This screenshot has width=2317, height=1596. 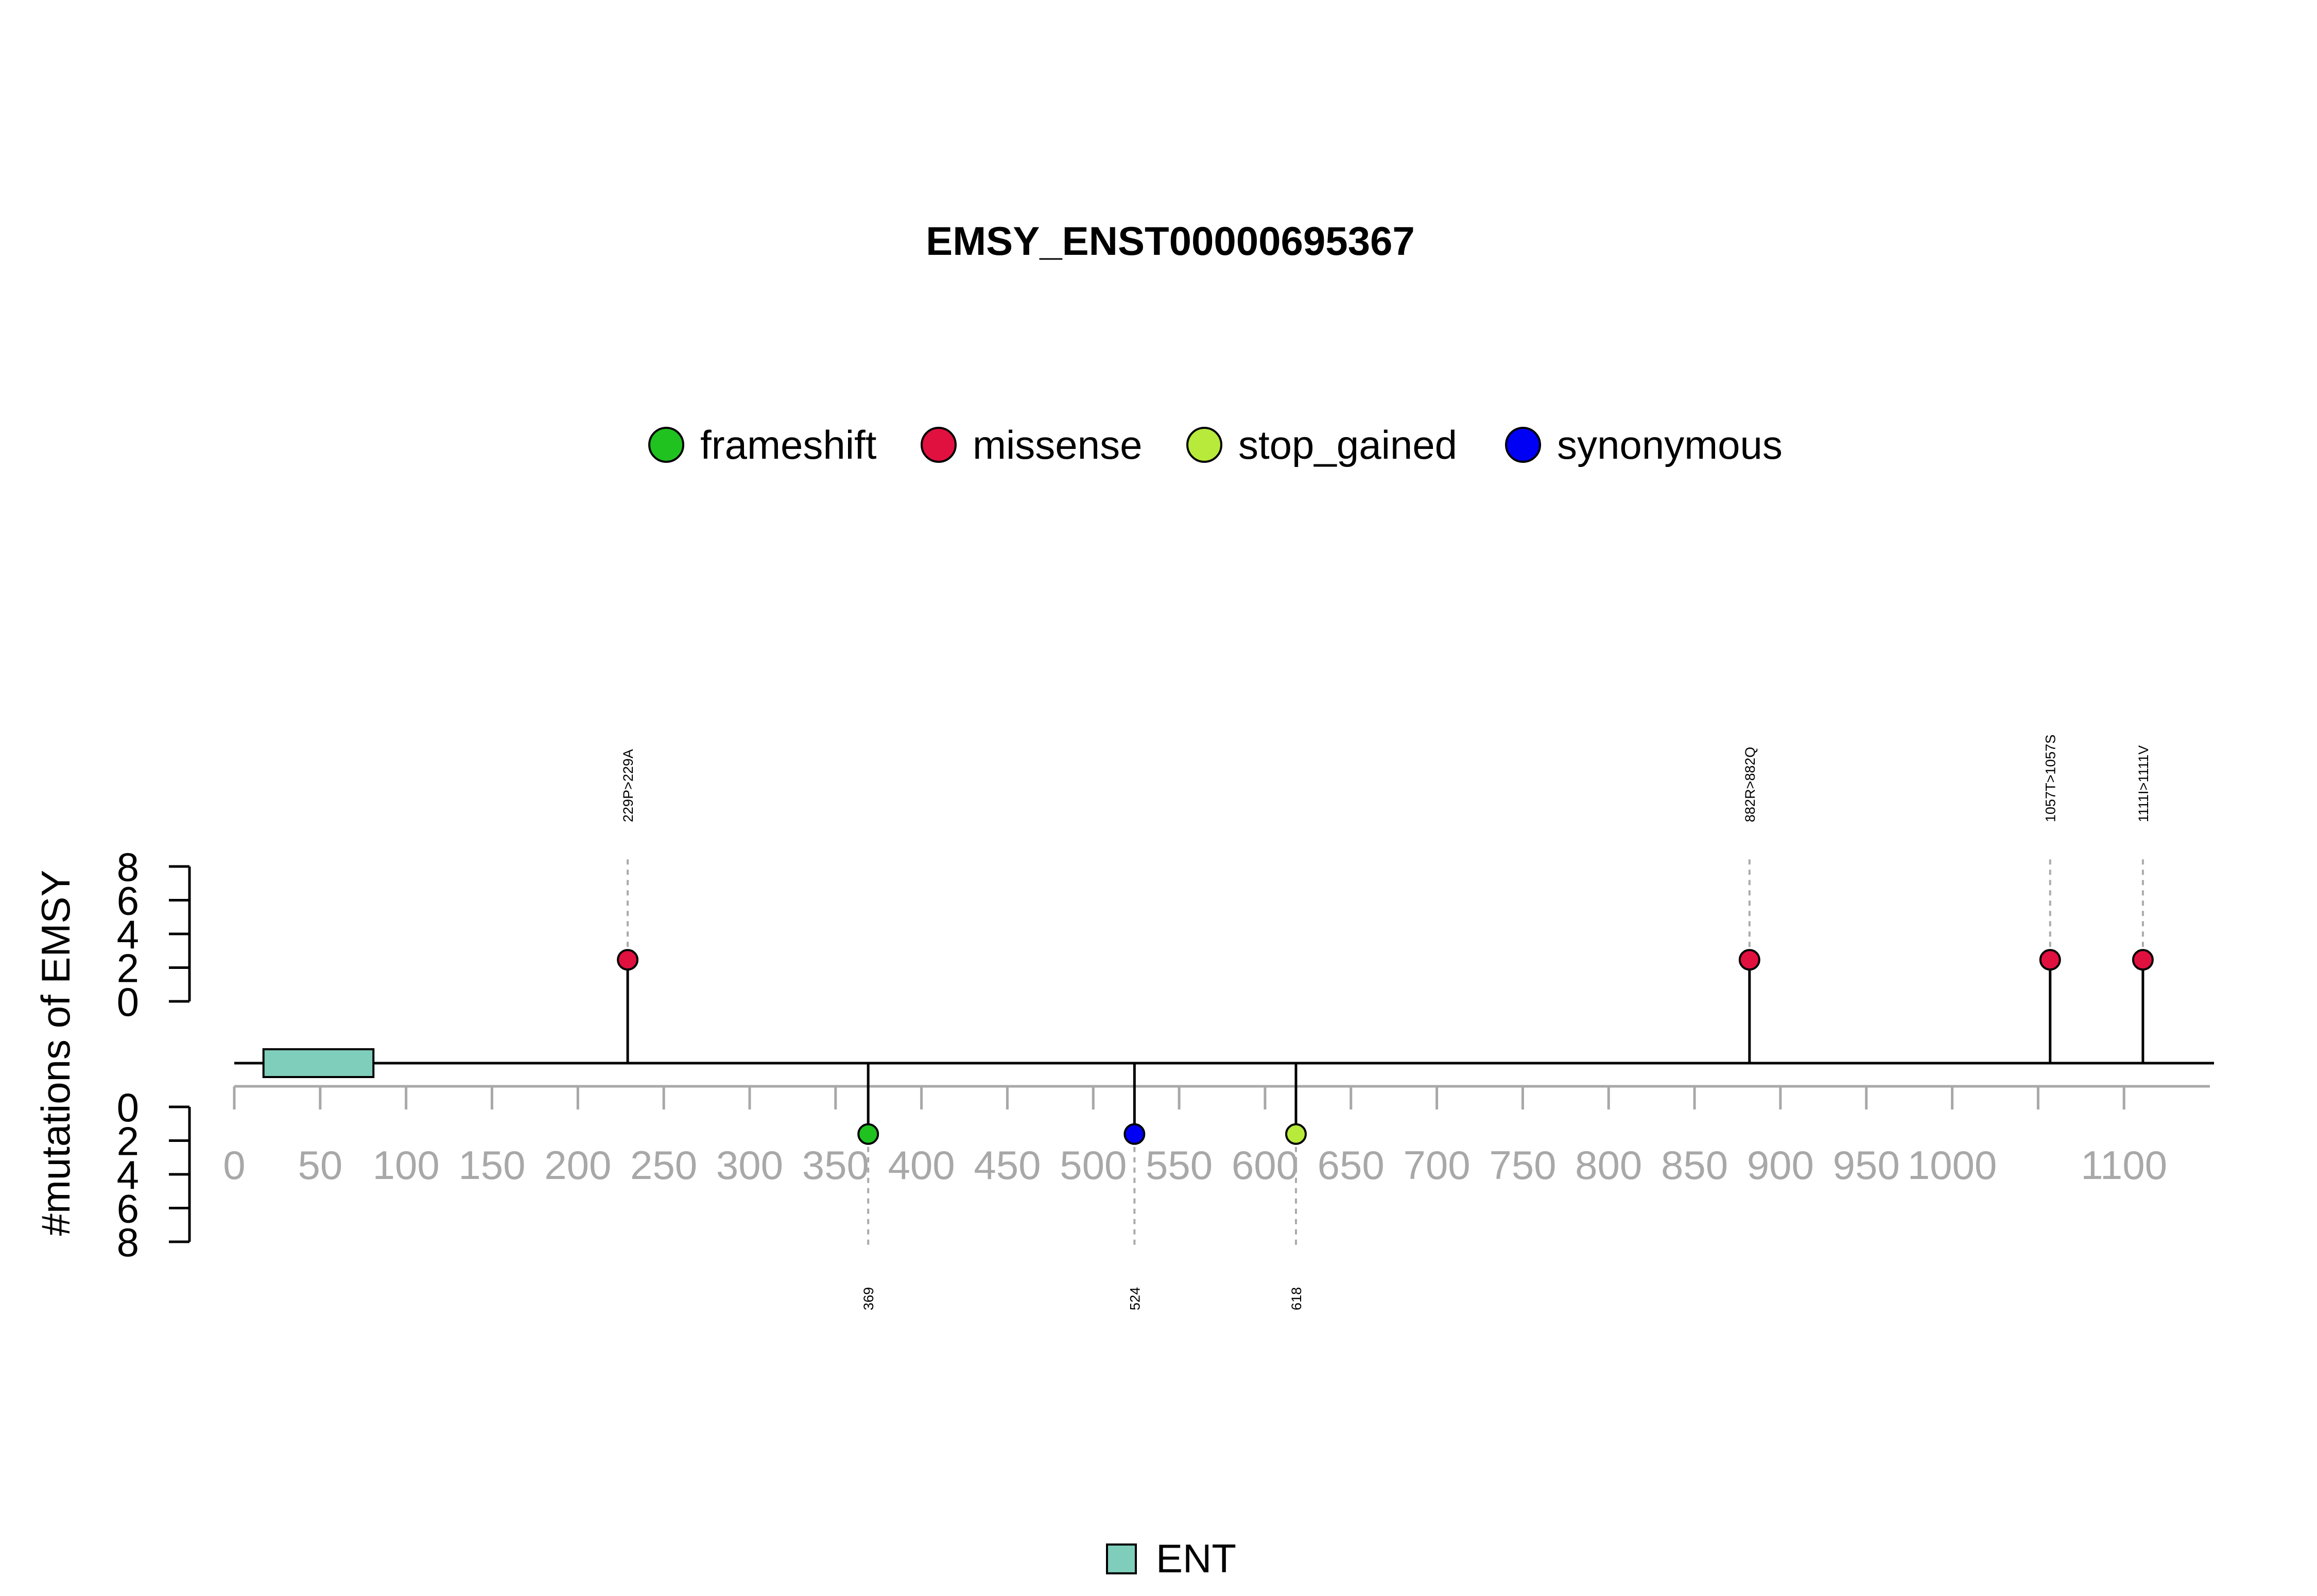 What do you see at coordinates (128, 1242) in the screenshot?
I see `y-tick-label-bottom: 8` at bounding box center [128, 1242].